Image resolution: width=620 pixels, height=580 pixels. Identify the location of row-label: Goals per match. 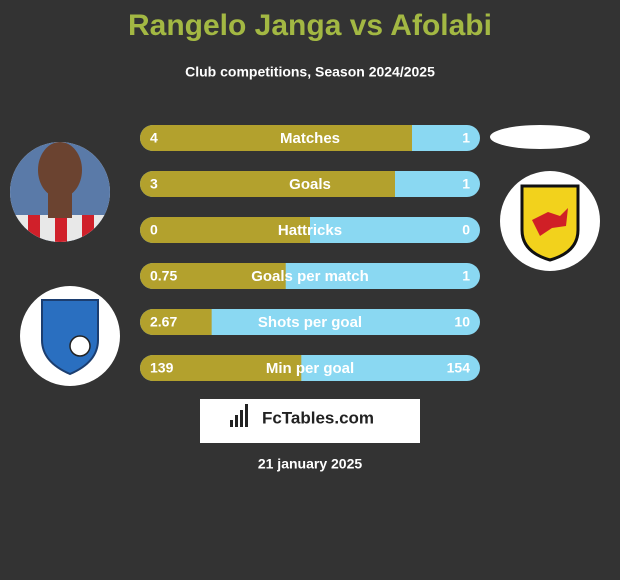
(310, 276).